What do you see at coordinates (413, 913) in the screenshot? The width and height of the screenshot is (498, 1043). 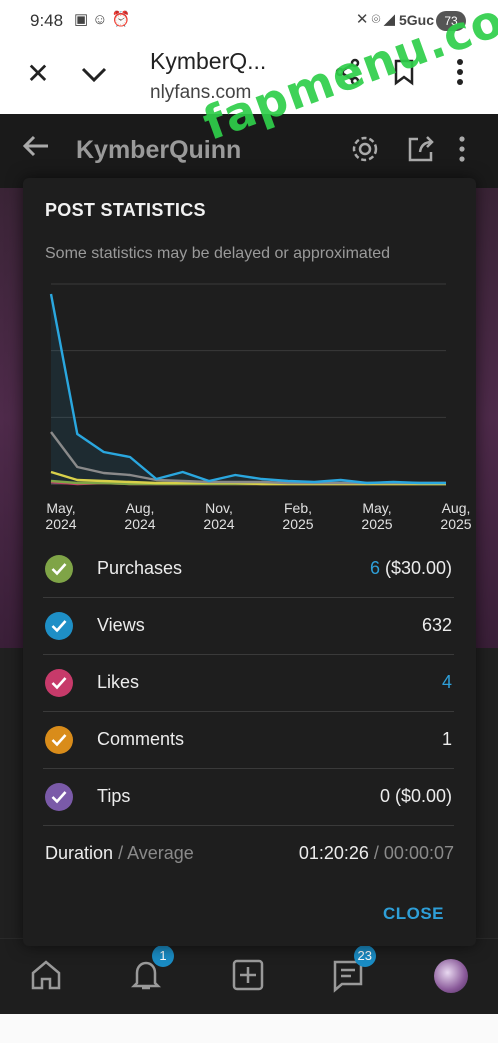 I see `close-button: CLOSE` at bounding box center [413, 913].